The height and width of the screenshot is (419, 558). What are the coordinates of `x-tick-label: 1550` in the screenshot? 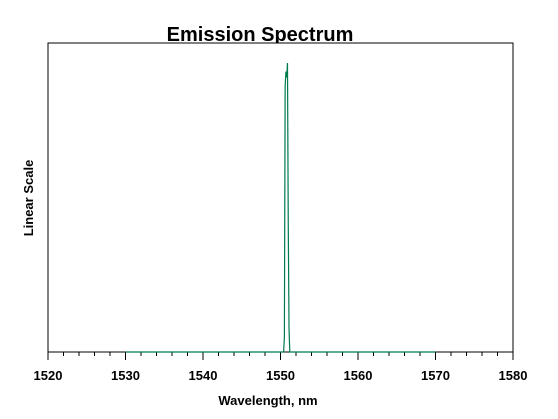 It's located at (280, 375).